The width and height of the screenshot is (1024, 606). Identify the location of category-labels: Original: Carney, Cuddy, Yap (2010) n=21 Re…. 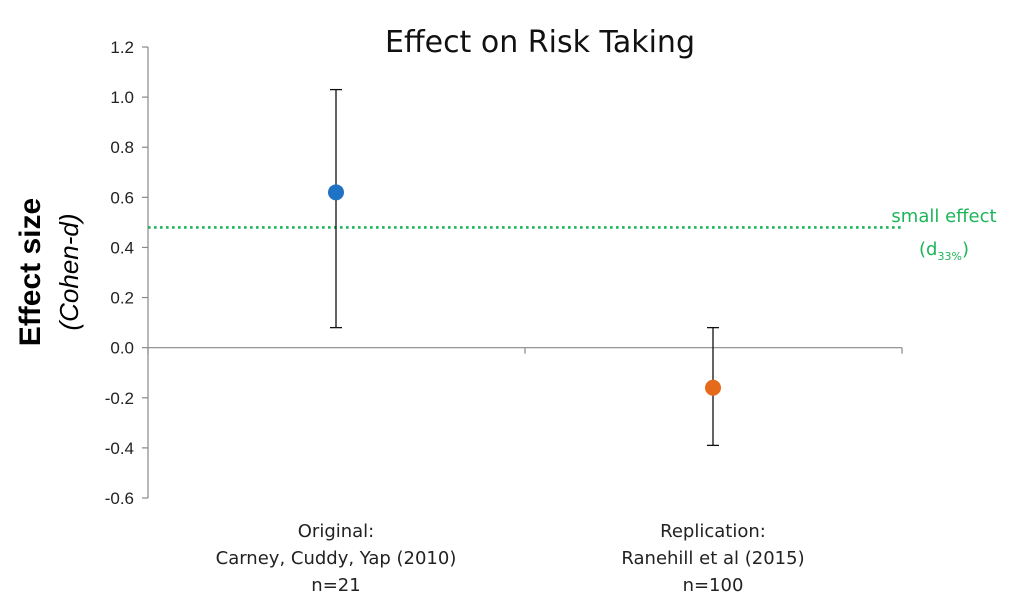
(510, 558).